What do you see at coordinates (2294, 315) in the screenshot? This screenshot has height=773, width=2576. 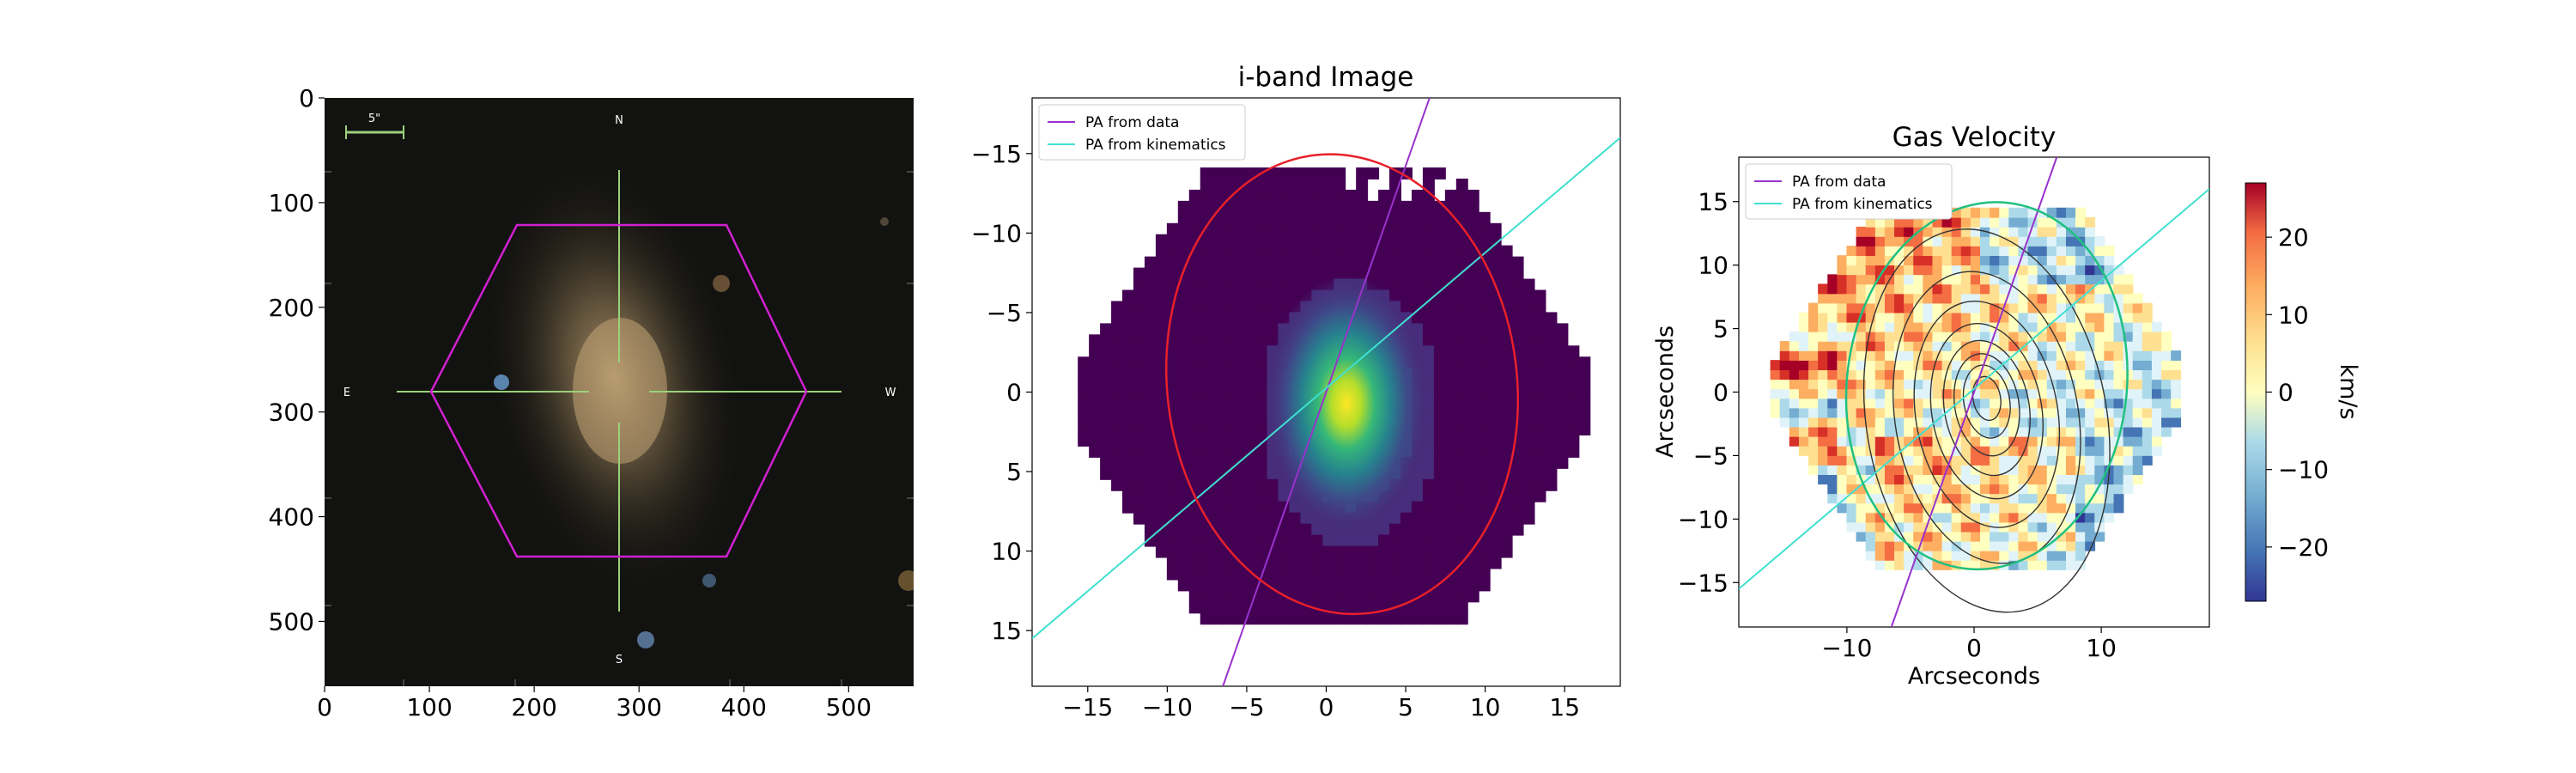 I see `colorbar-tick-label: 10` at bounding box center [2294, 315].